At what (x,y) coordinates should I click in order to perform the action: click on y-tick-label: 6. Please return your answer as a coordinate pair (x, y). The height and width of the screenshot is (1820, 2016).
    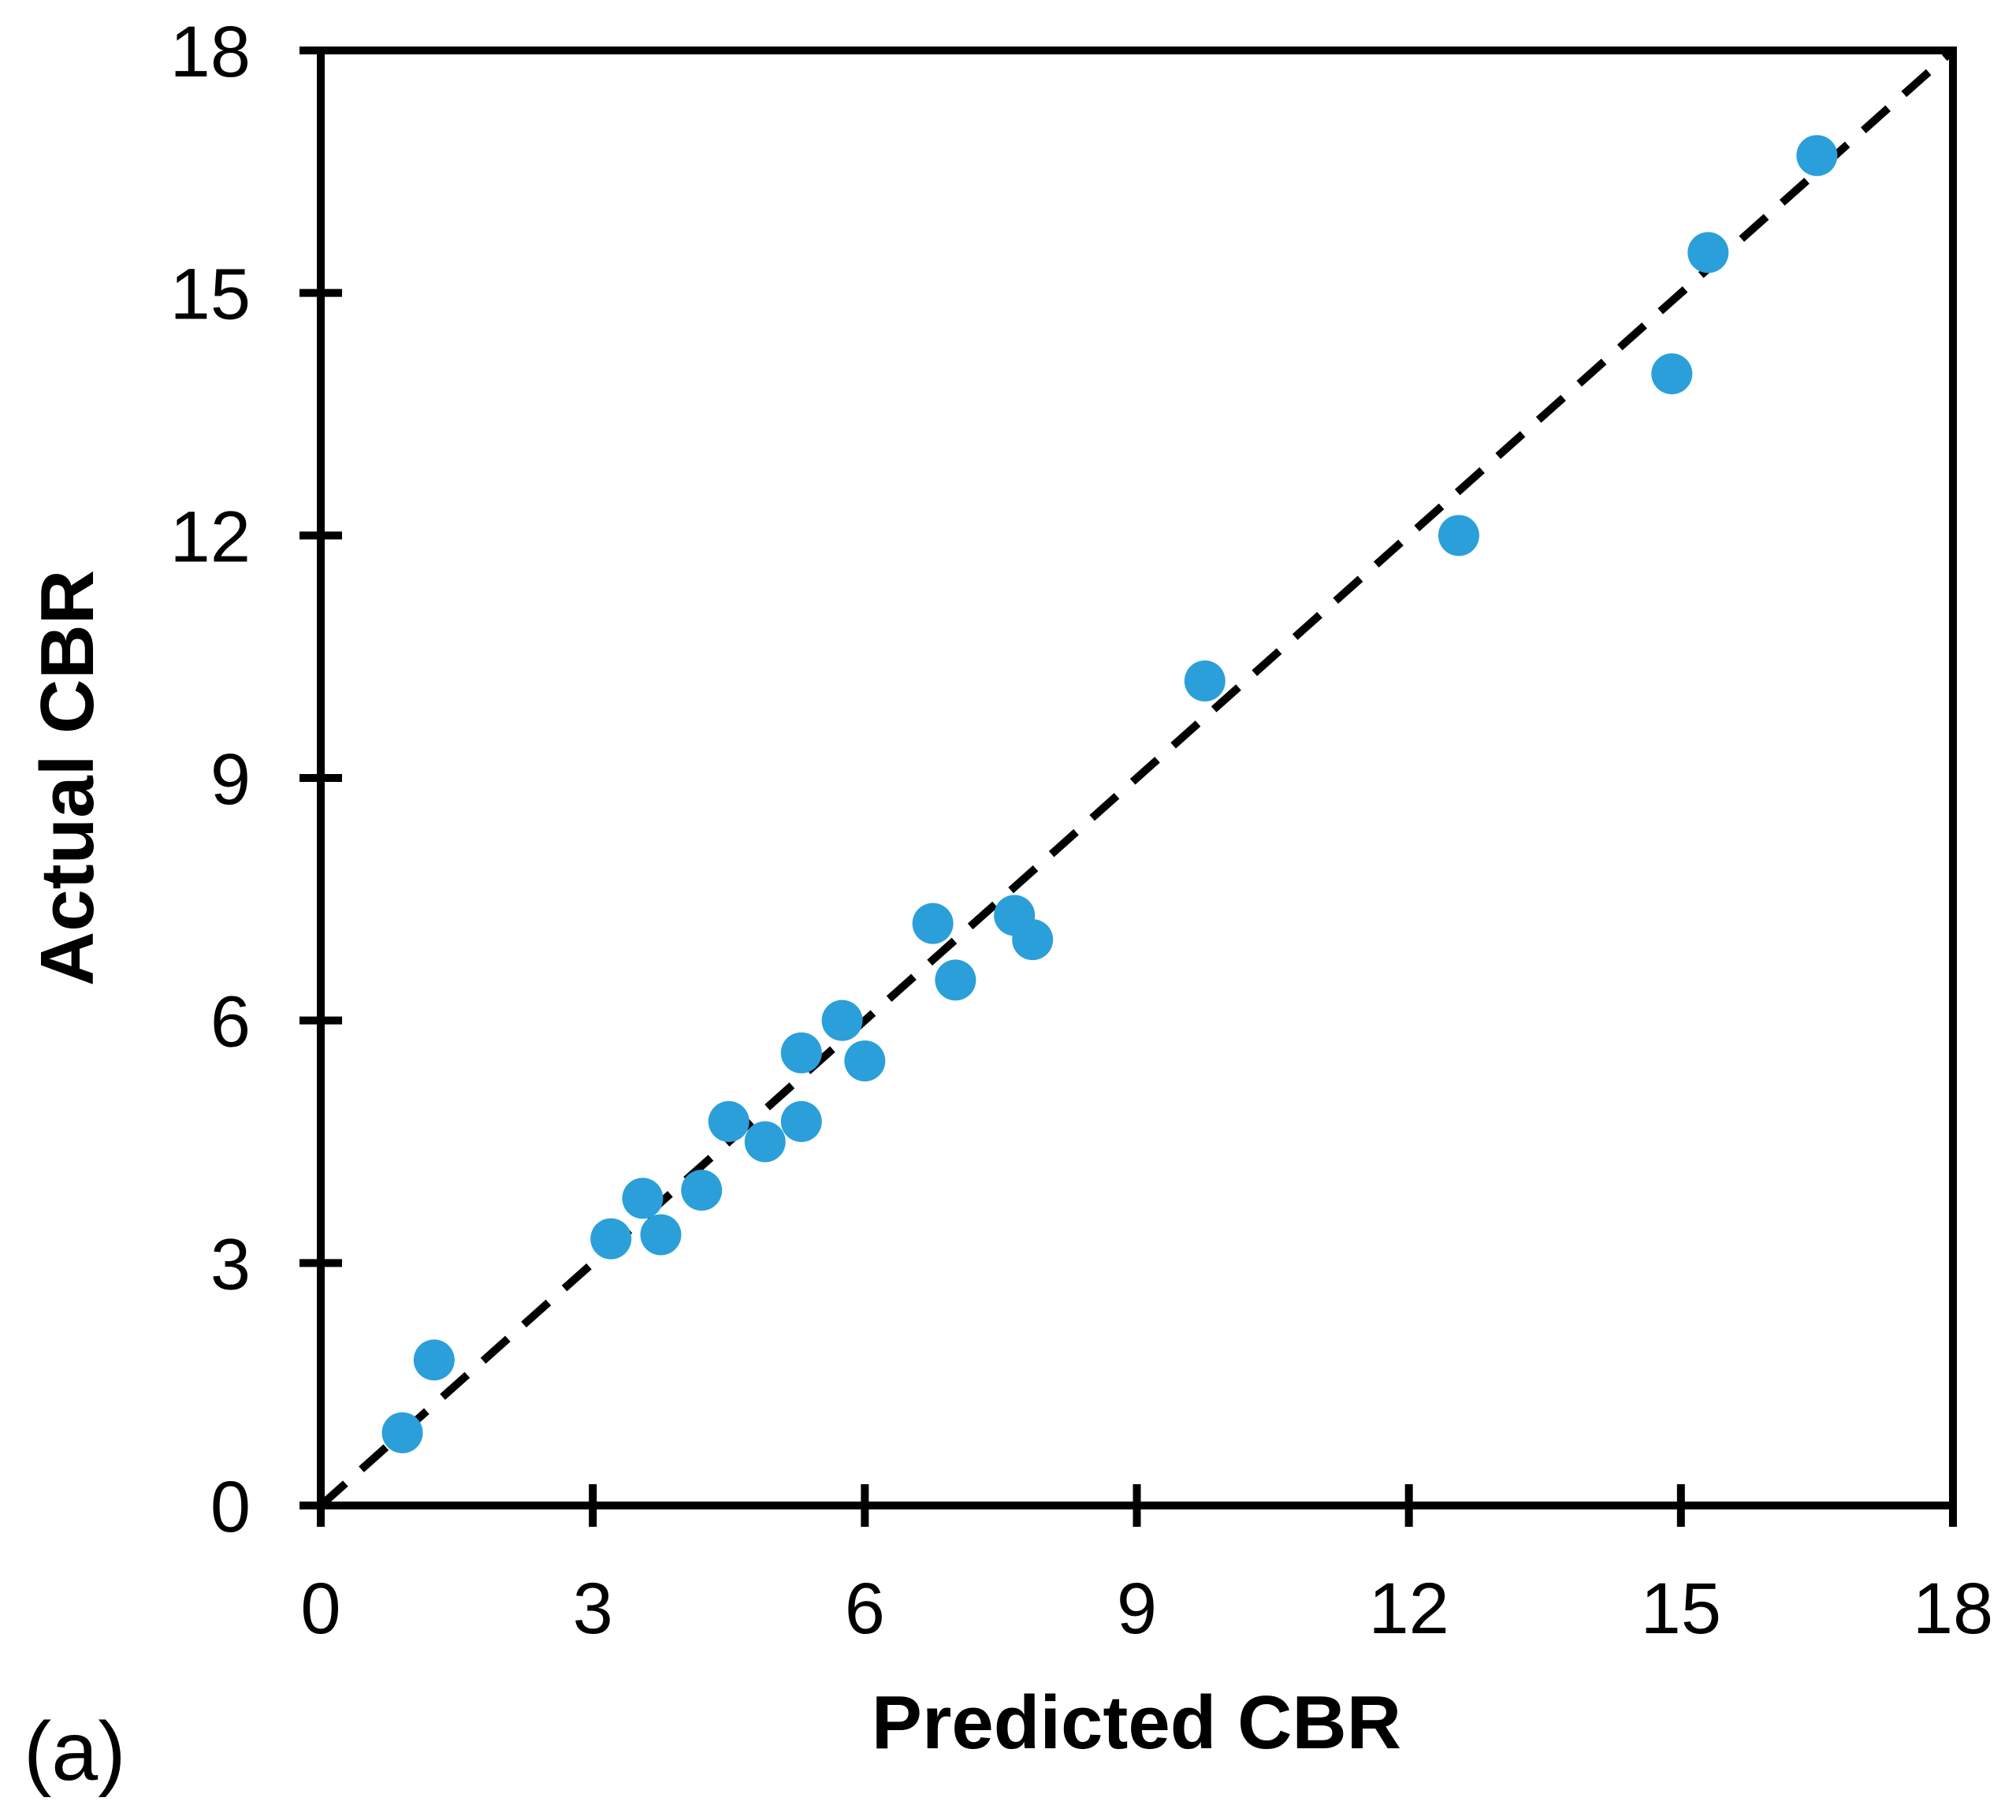
    Looking at the image, I should click on (230, 1022).